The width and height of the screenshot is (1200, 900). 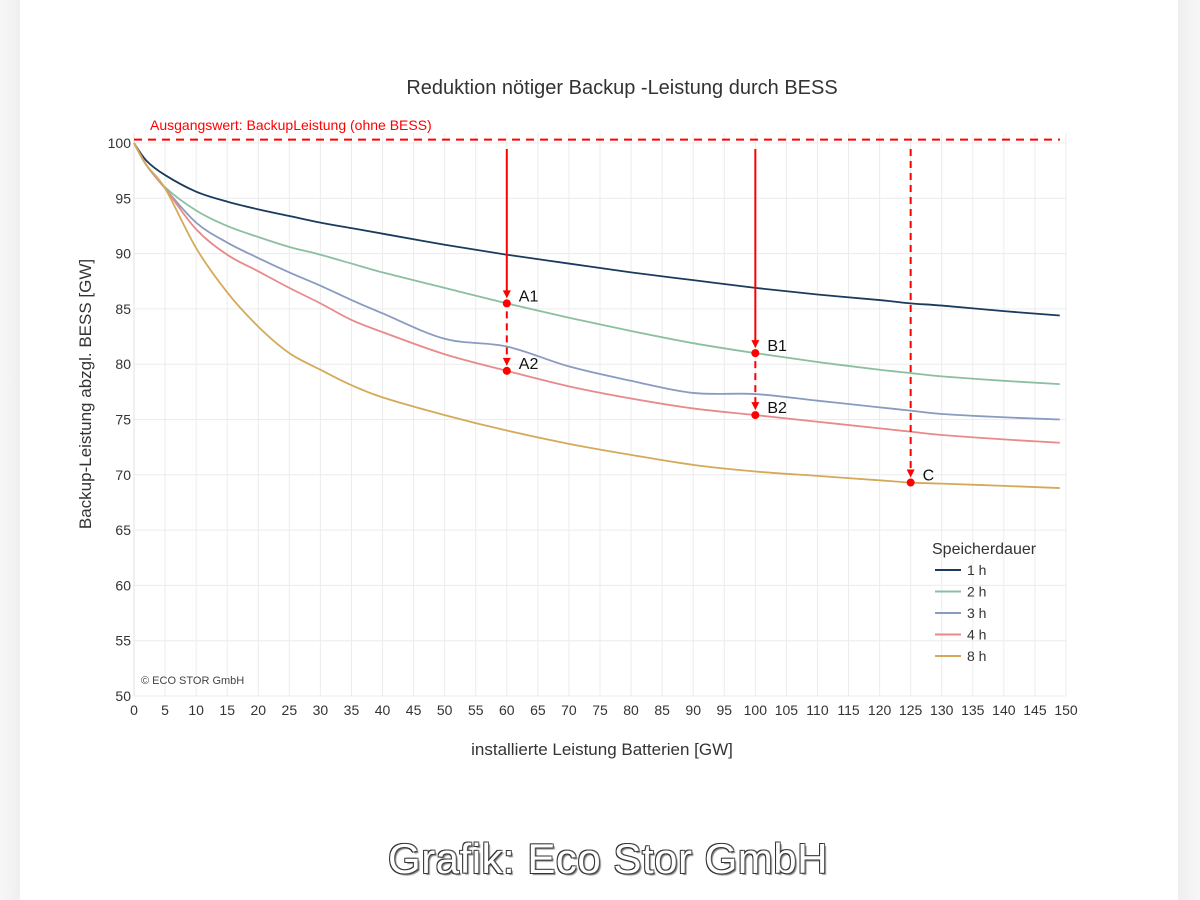 What do you see at coordinates (1066, 710) in the screenshot?
I see `x-tick-label: 150` at bounding box center [1066, 710].